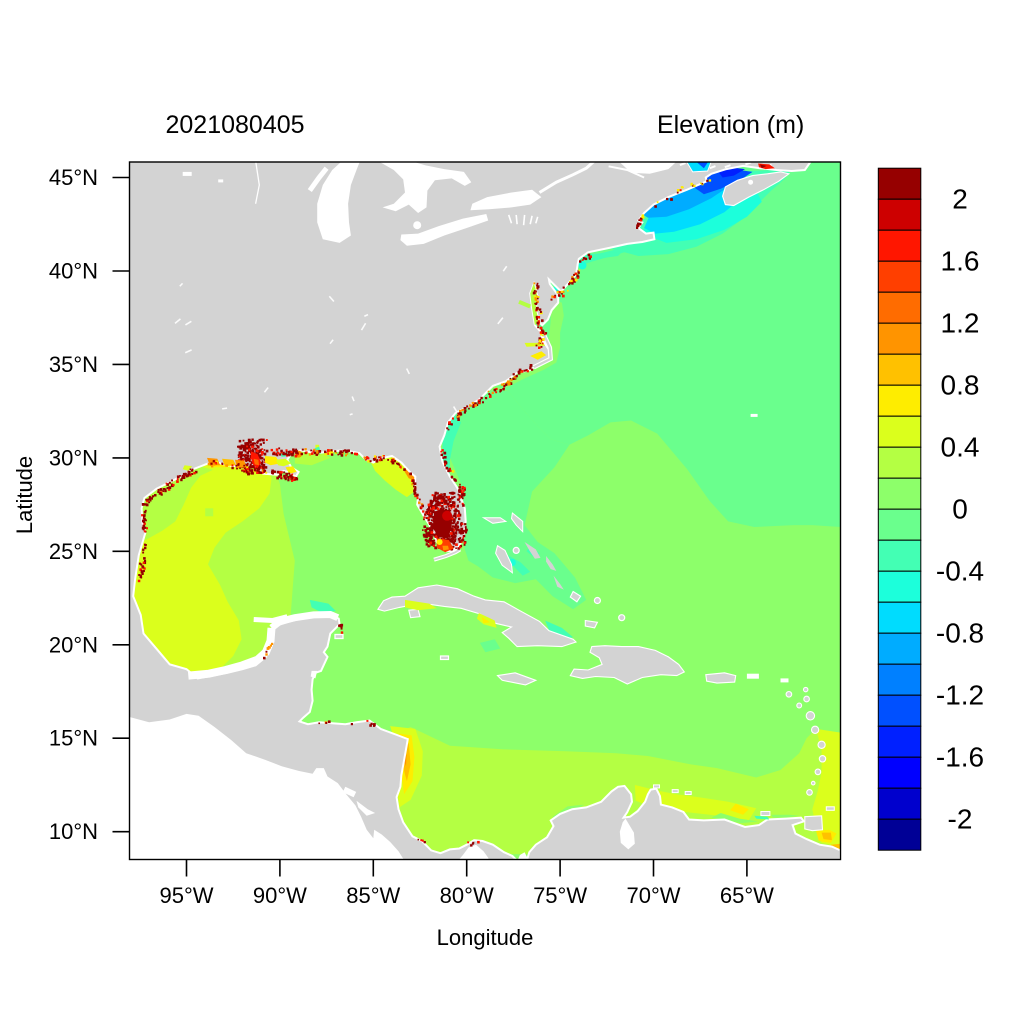 The width and height of the screenshot is (1024, 1024). I want to click on svg-text: 0.4, so click(960, 447).